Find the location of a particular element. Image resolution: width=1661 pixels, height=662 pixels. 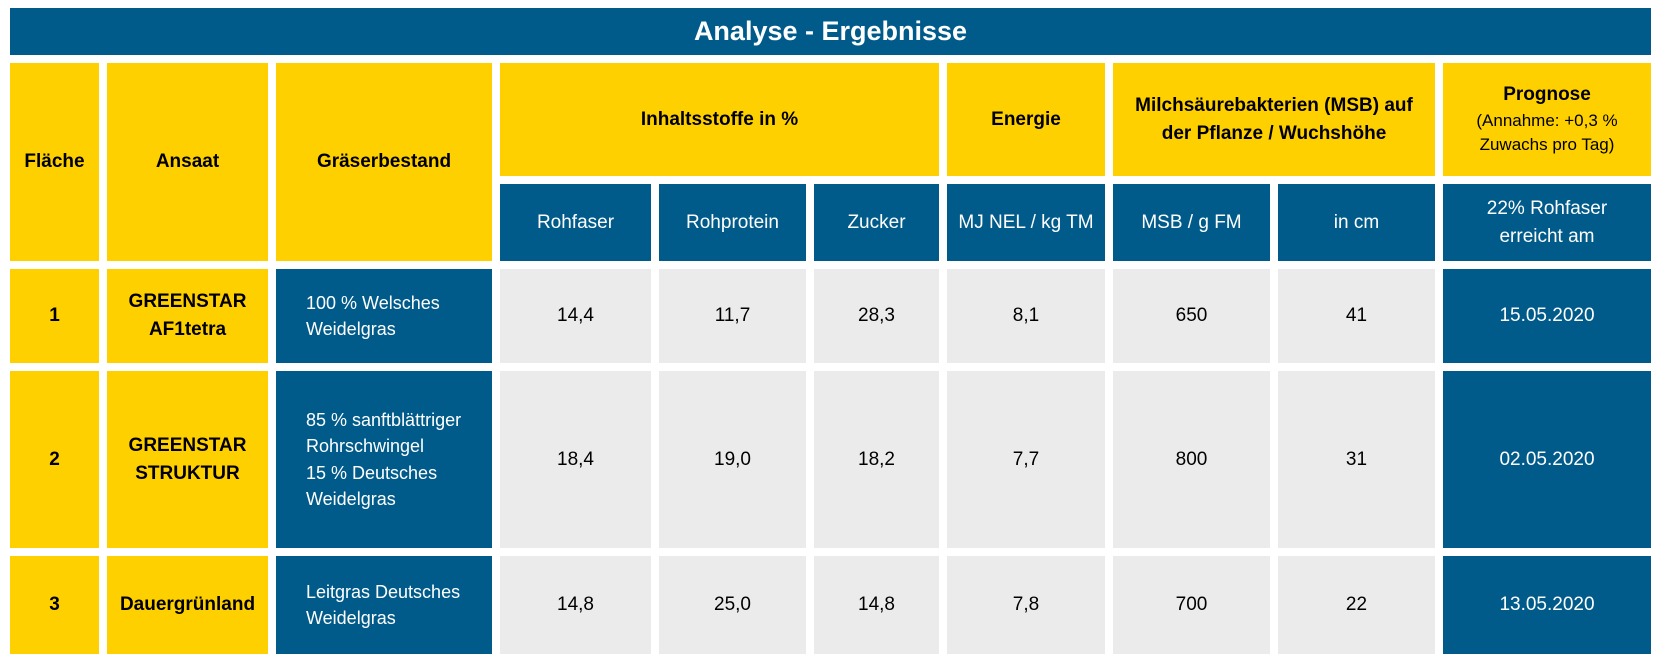

row2-flaeche: 2 is located at coordinates (54, 459).